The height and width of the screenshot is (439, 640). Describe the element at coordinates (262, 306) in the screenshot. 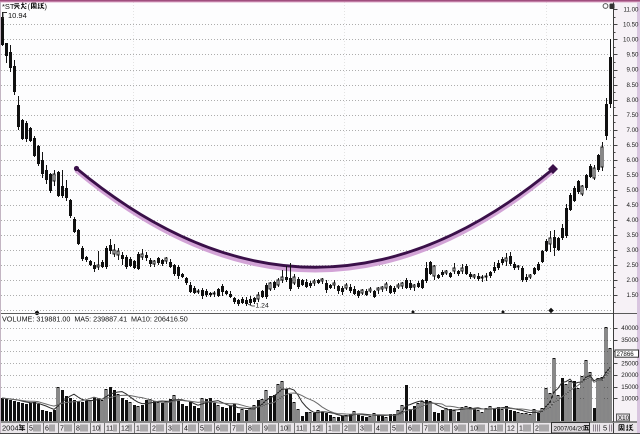

I see `svg-text: 1.24` at that location.